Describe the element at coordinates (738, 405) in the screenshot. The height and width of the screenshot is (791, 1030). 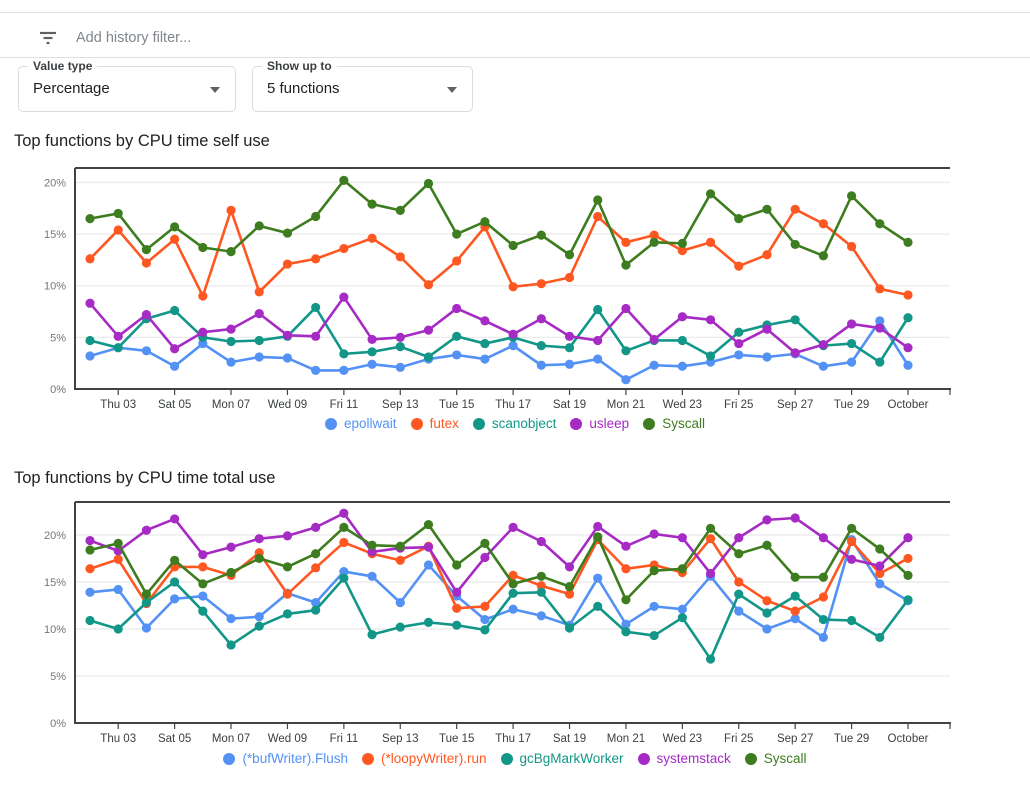
I see `x-axis-tick-label: Fri 25` at that location.